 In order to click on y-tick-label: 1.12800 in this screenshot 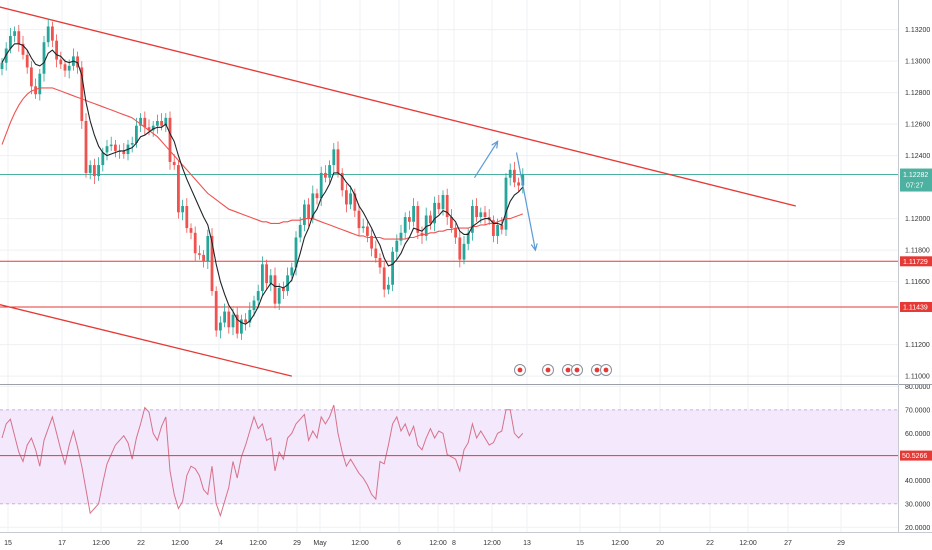, I will do `click(917, 93)`.